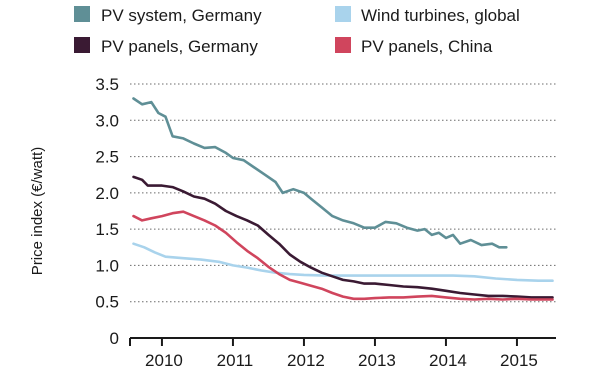  Describe the element at coordinates (343, 45) in the screenshot. I see `legend-swatch-pv-panels-china` at that location.